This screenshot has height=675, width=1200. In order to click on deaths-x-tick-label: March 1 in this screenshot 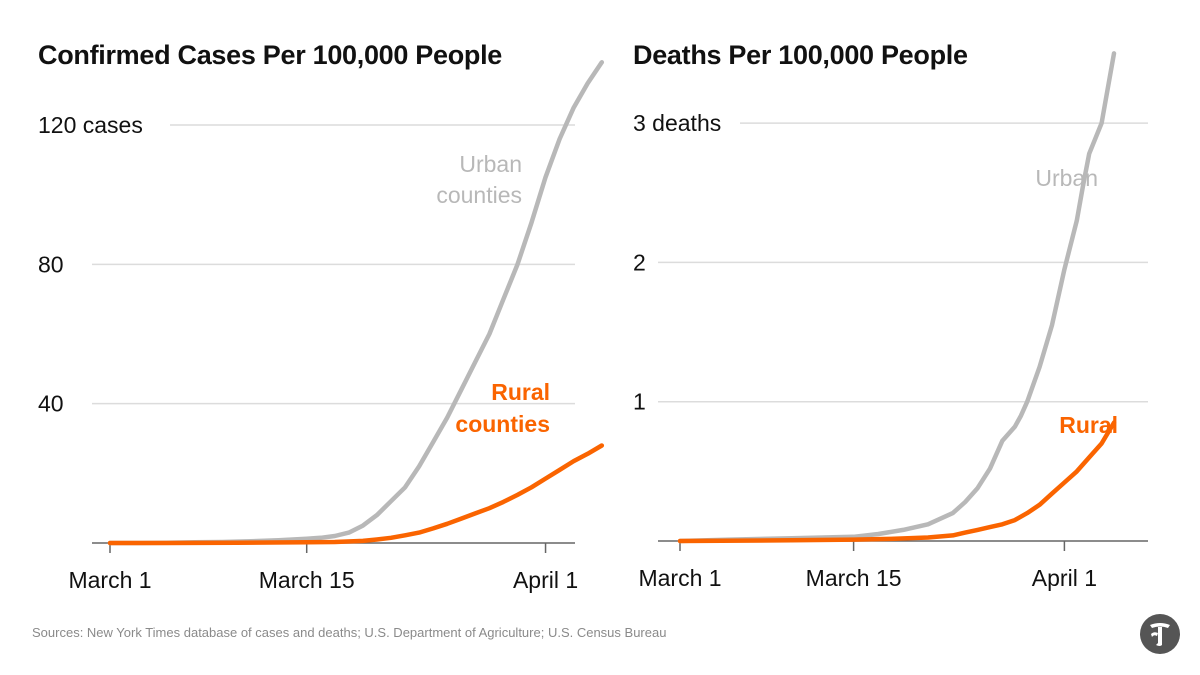, I will do `click(679, 578)`.